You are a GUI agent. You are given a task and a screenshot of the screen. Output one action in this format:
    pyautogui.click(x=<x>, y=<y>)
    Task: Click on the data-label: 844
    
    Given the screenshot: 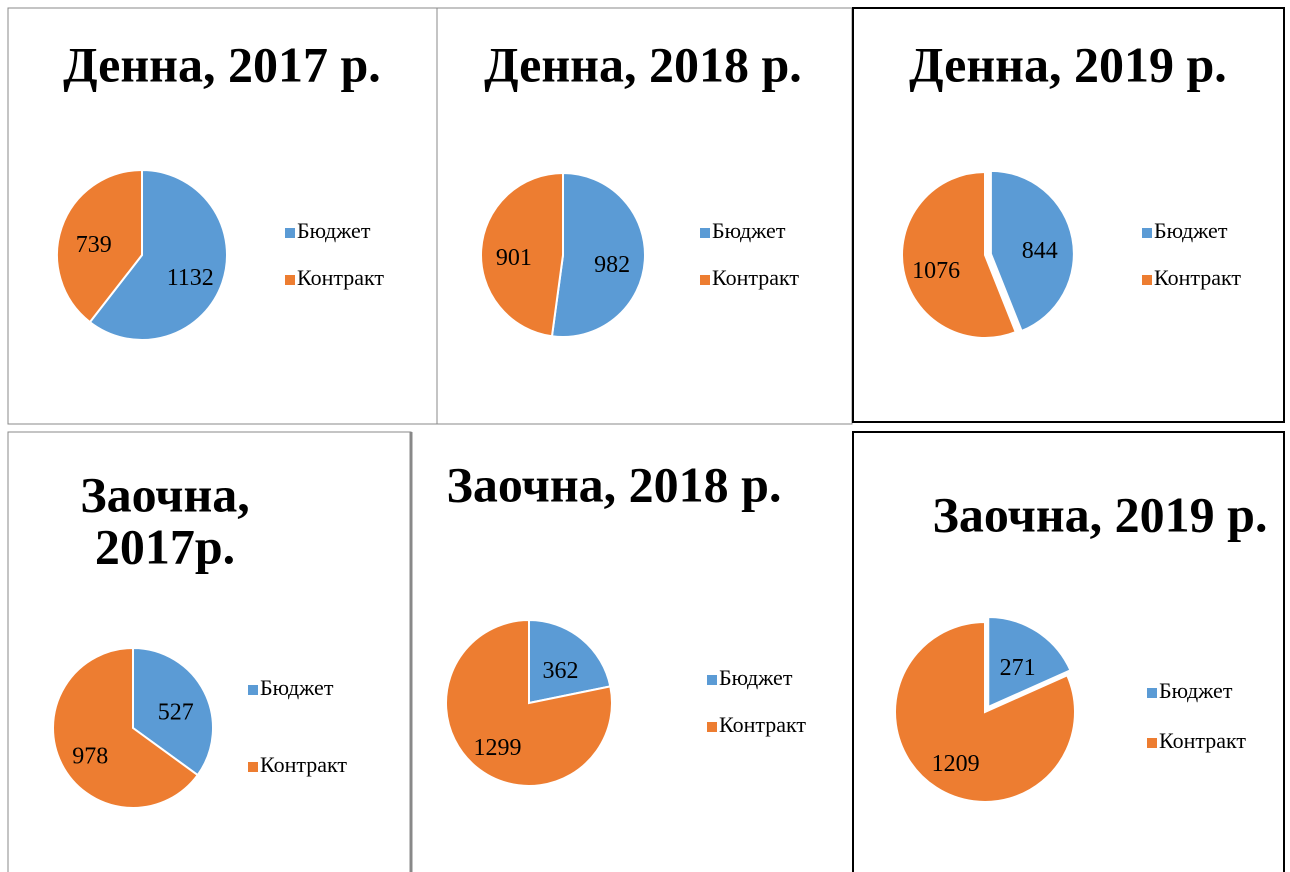 What is the action you would take?
    pyautogui.click(x=1040, y=251)
    